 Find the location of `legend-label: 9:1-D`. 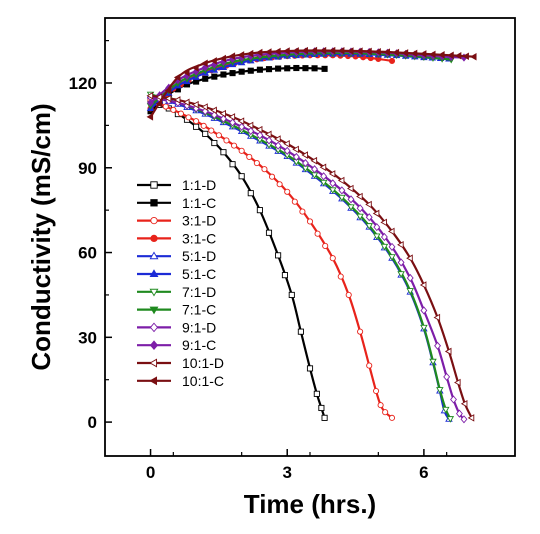

legend-label: 9:1-D is located at coordinates (199, 327).